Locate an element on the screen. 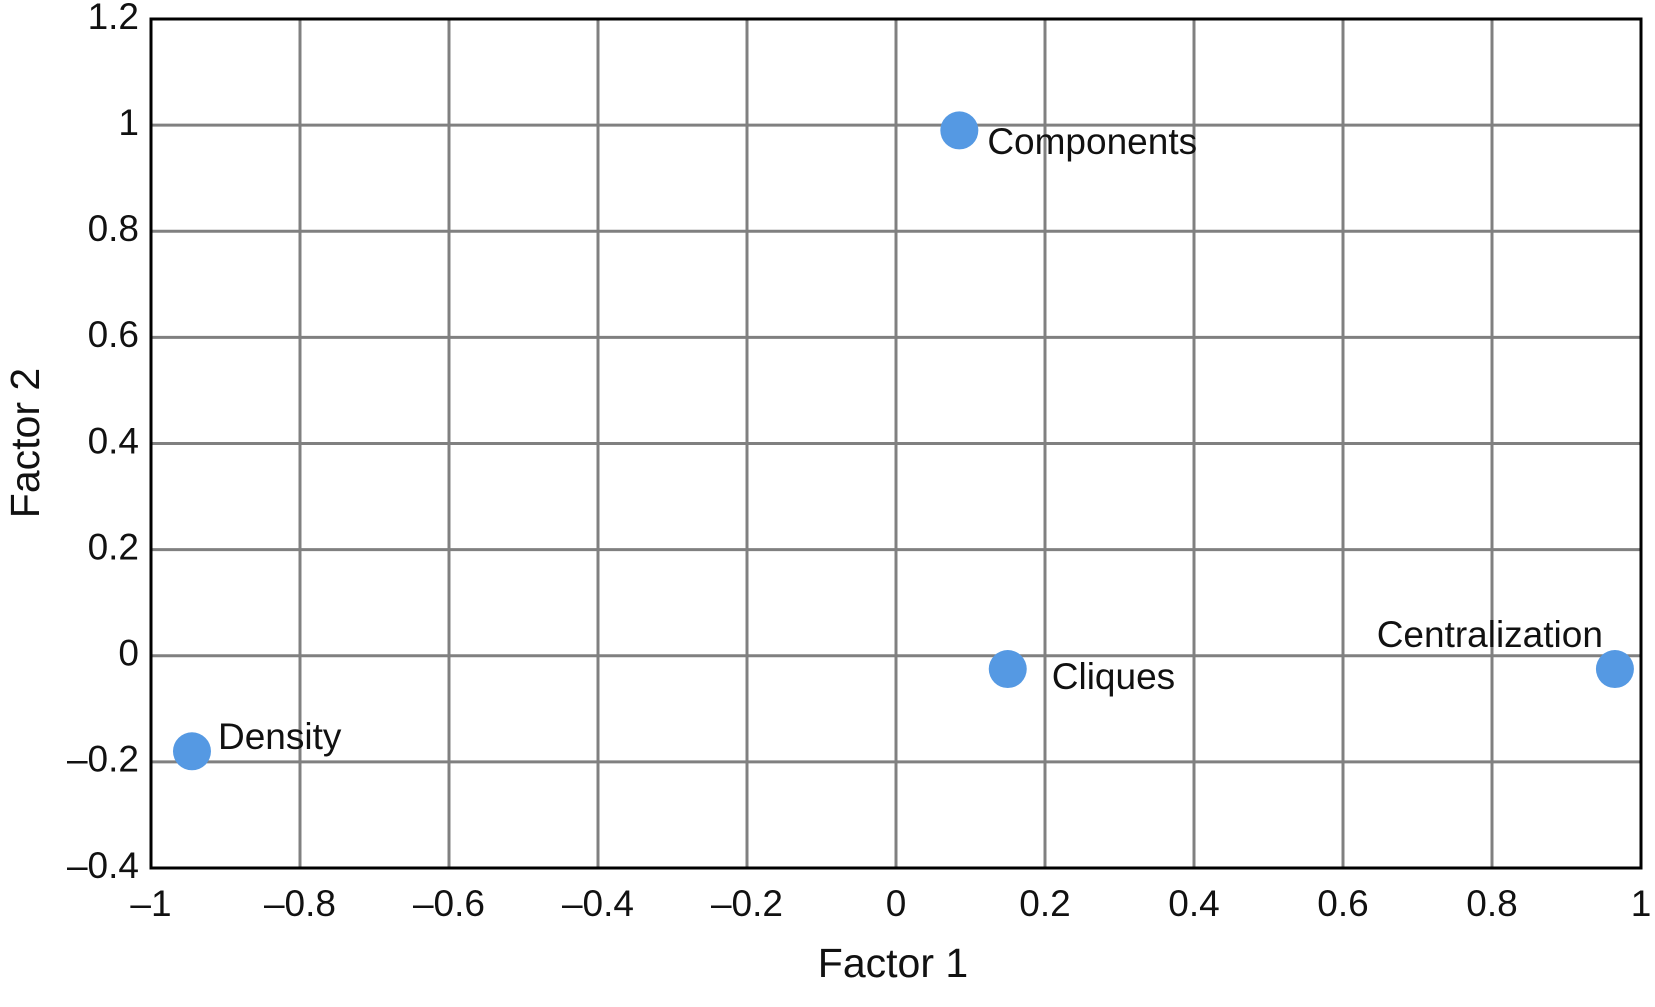  x-tick-label: –0.8 is located at coordinates (300, 903).